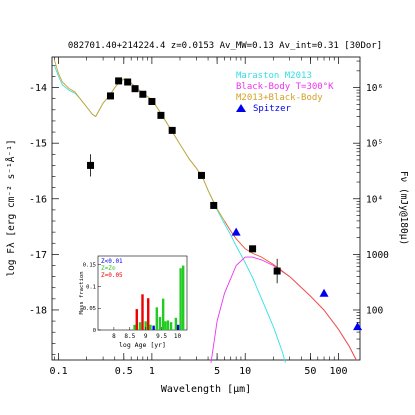 The width and height of the screenshot is (415, 415). I want to click on x-tick-label: 1, so click(152, 371).